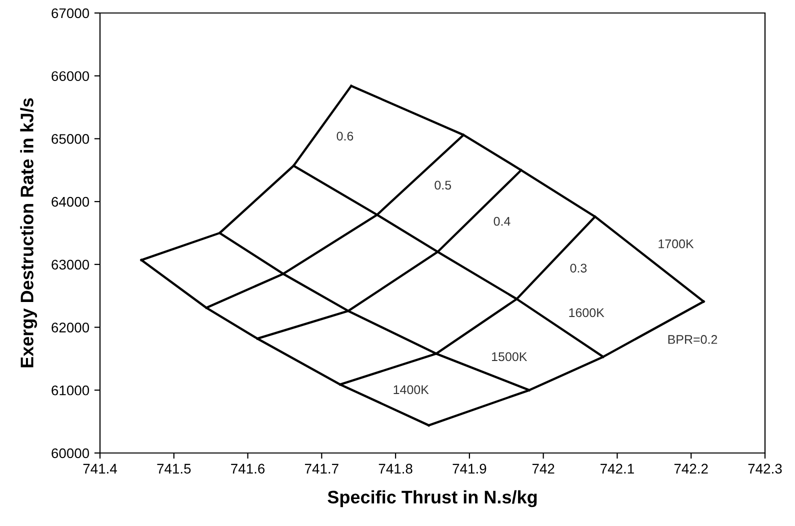 Image resolution: width=795 pixels, height=526 pixels. I want to click on y-axis-title: Exergy Destruction Rate in kJ/s, so click(29, 233).